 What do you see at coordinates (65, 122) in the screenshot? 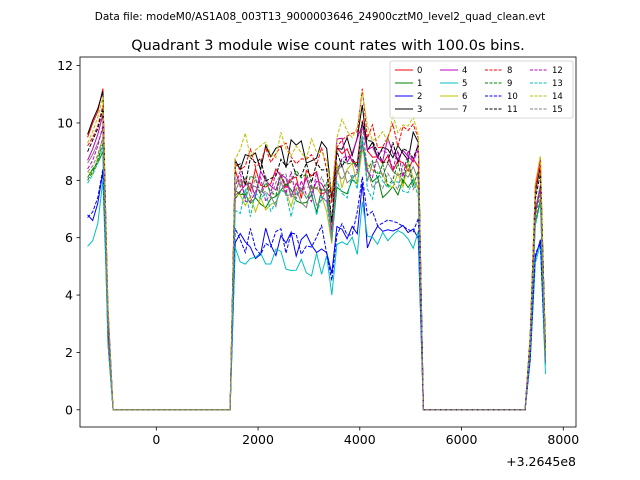
I see `y-tick-label: 10` at bounding box center [65, 122].